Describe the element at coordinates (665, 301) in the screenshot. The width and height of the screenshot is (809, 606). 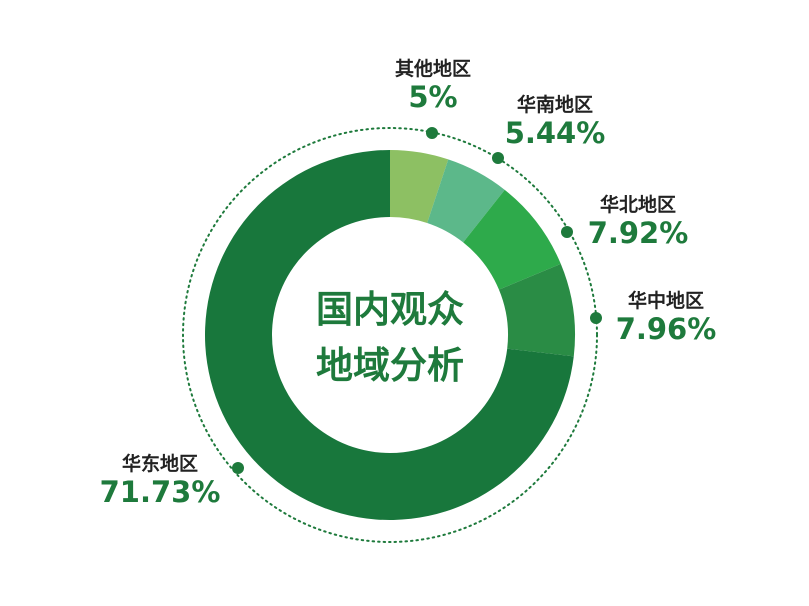
I see `slice-name: 华中地区` at that location.